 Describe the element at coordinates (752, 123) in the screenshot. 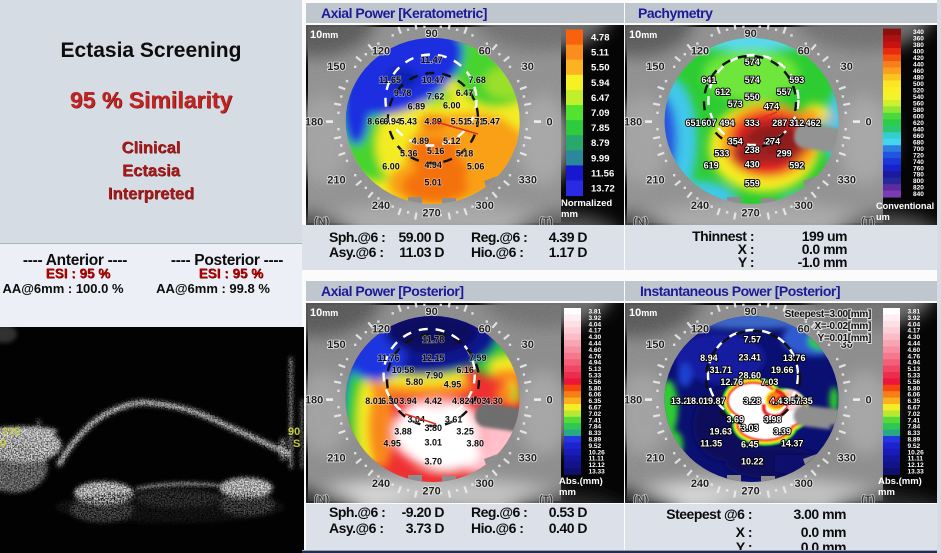

I see `svg-text: 333` at that location.